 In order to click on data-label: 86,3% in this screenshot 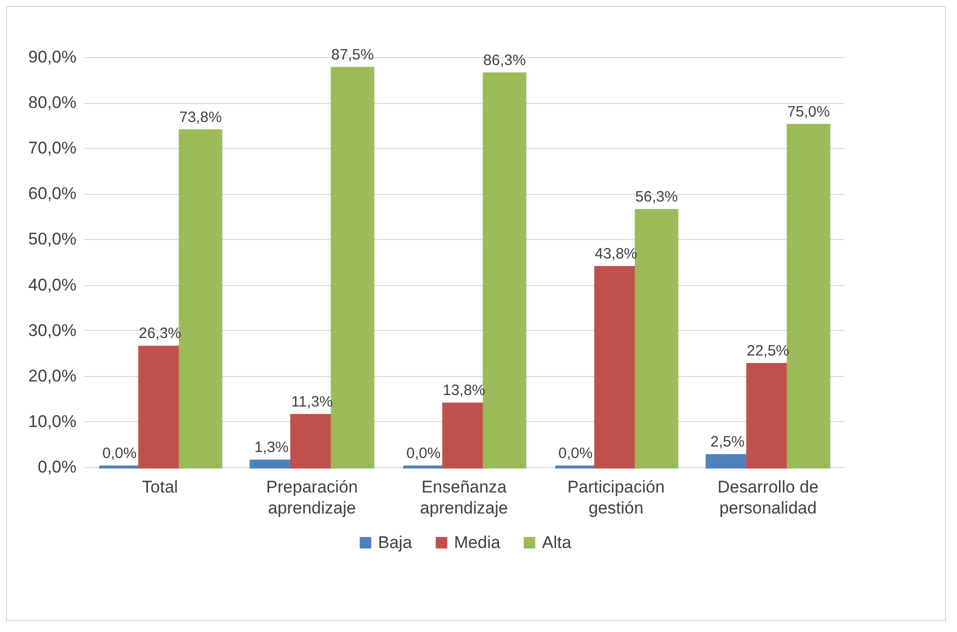, I will do `click(504, 60)`.